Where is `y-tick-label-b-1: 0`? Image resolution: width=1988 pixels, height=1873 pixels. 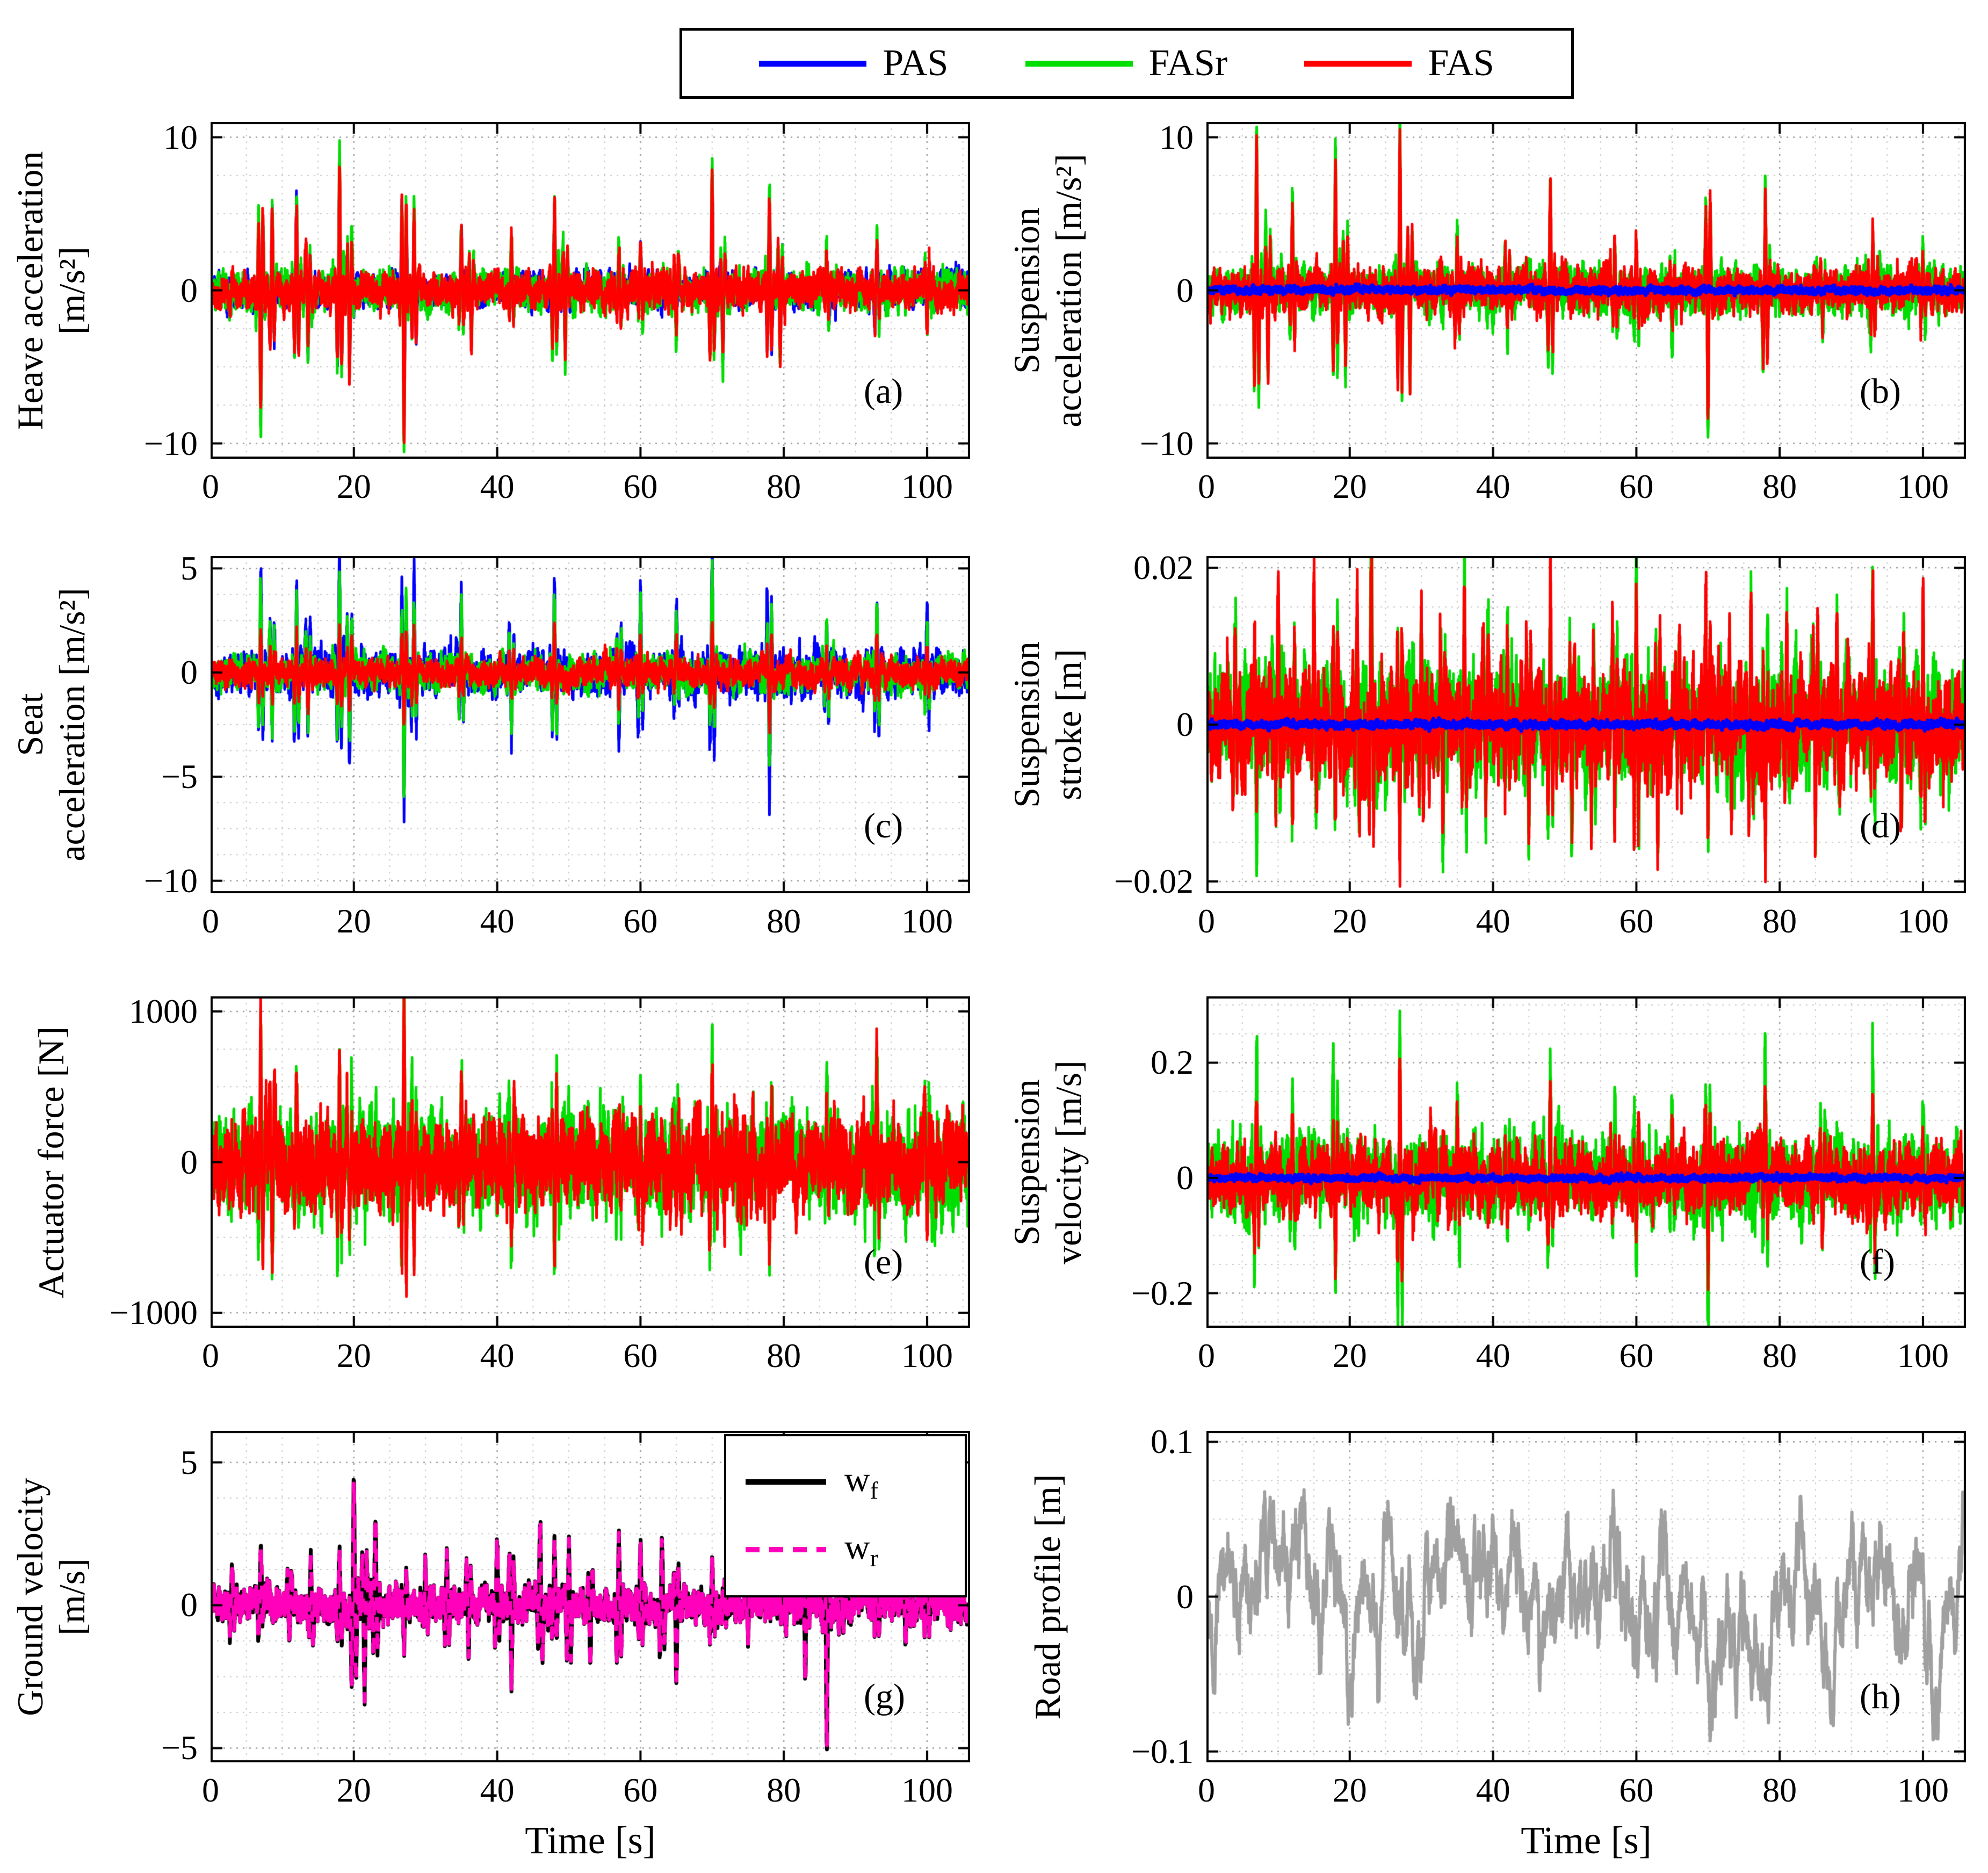 y-tick-label-b-1: 0 is located at coordinates (1185, 290).